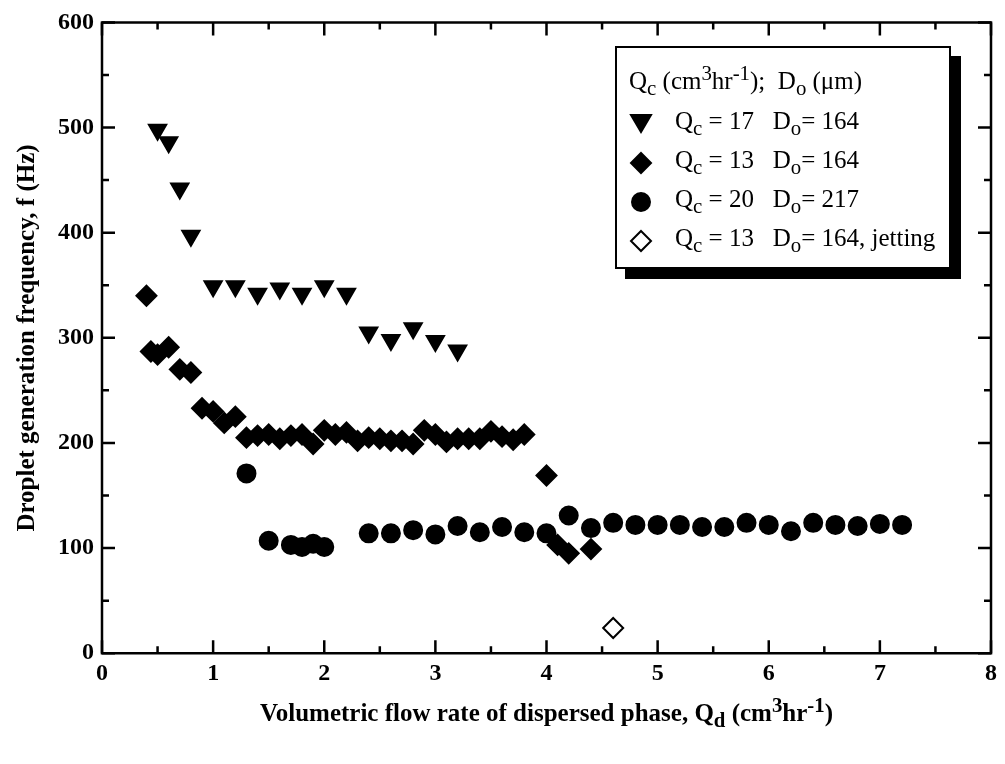 The image size is (1005, 764). I want to click on y-tick-label: 200, so click(76, 441).